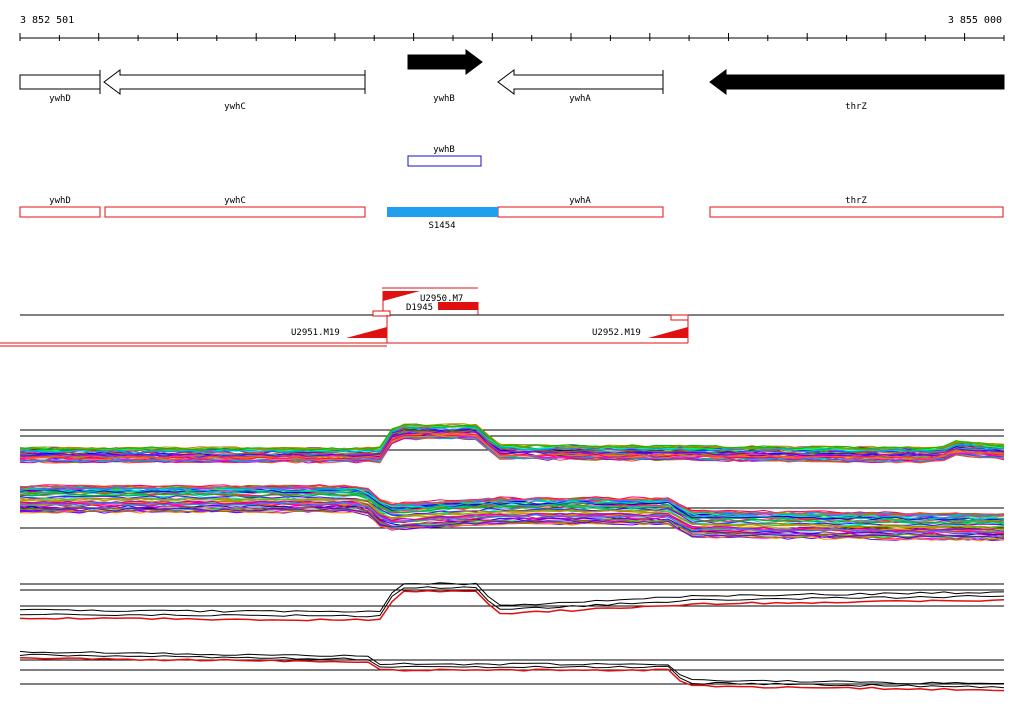  I want to click on gene-ywhB, so click(445, 62).